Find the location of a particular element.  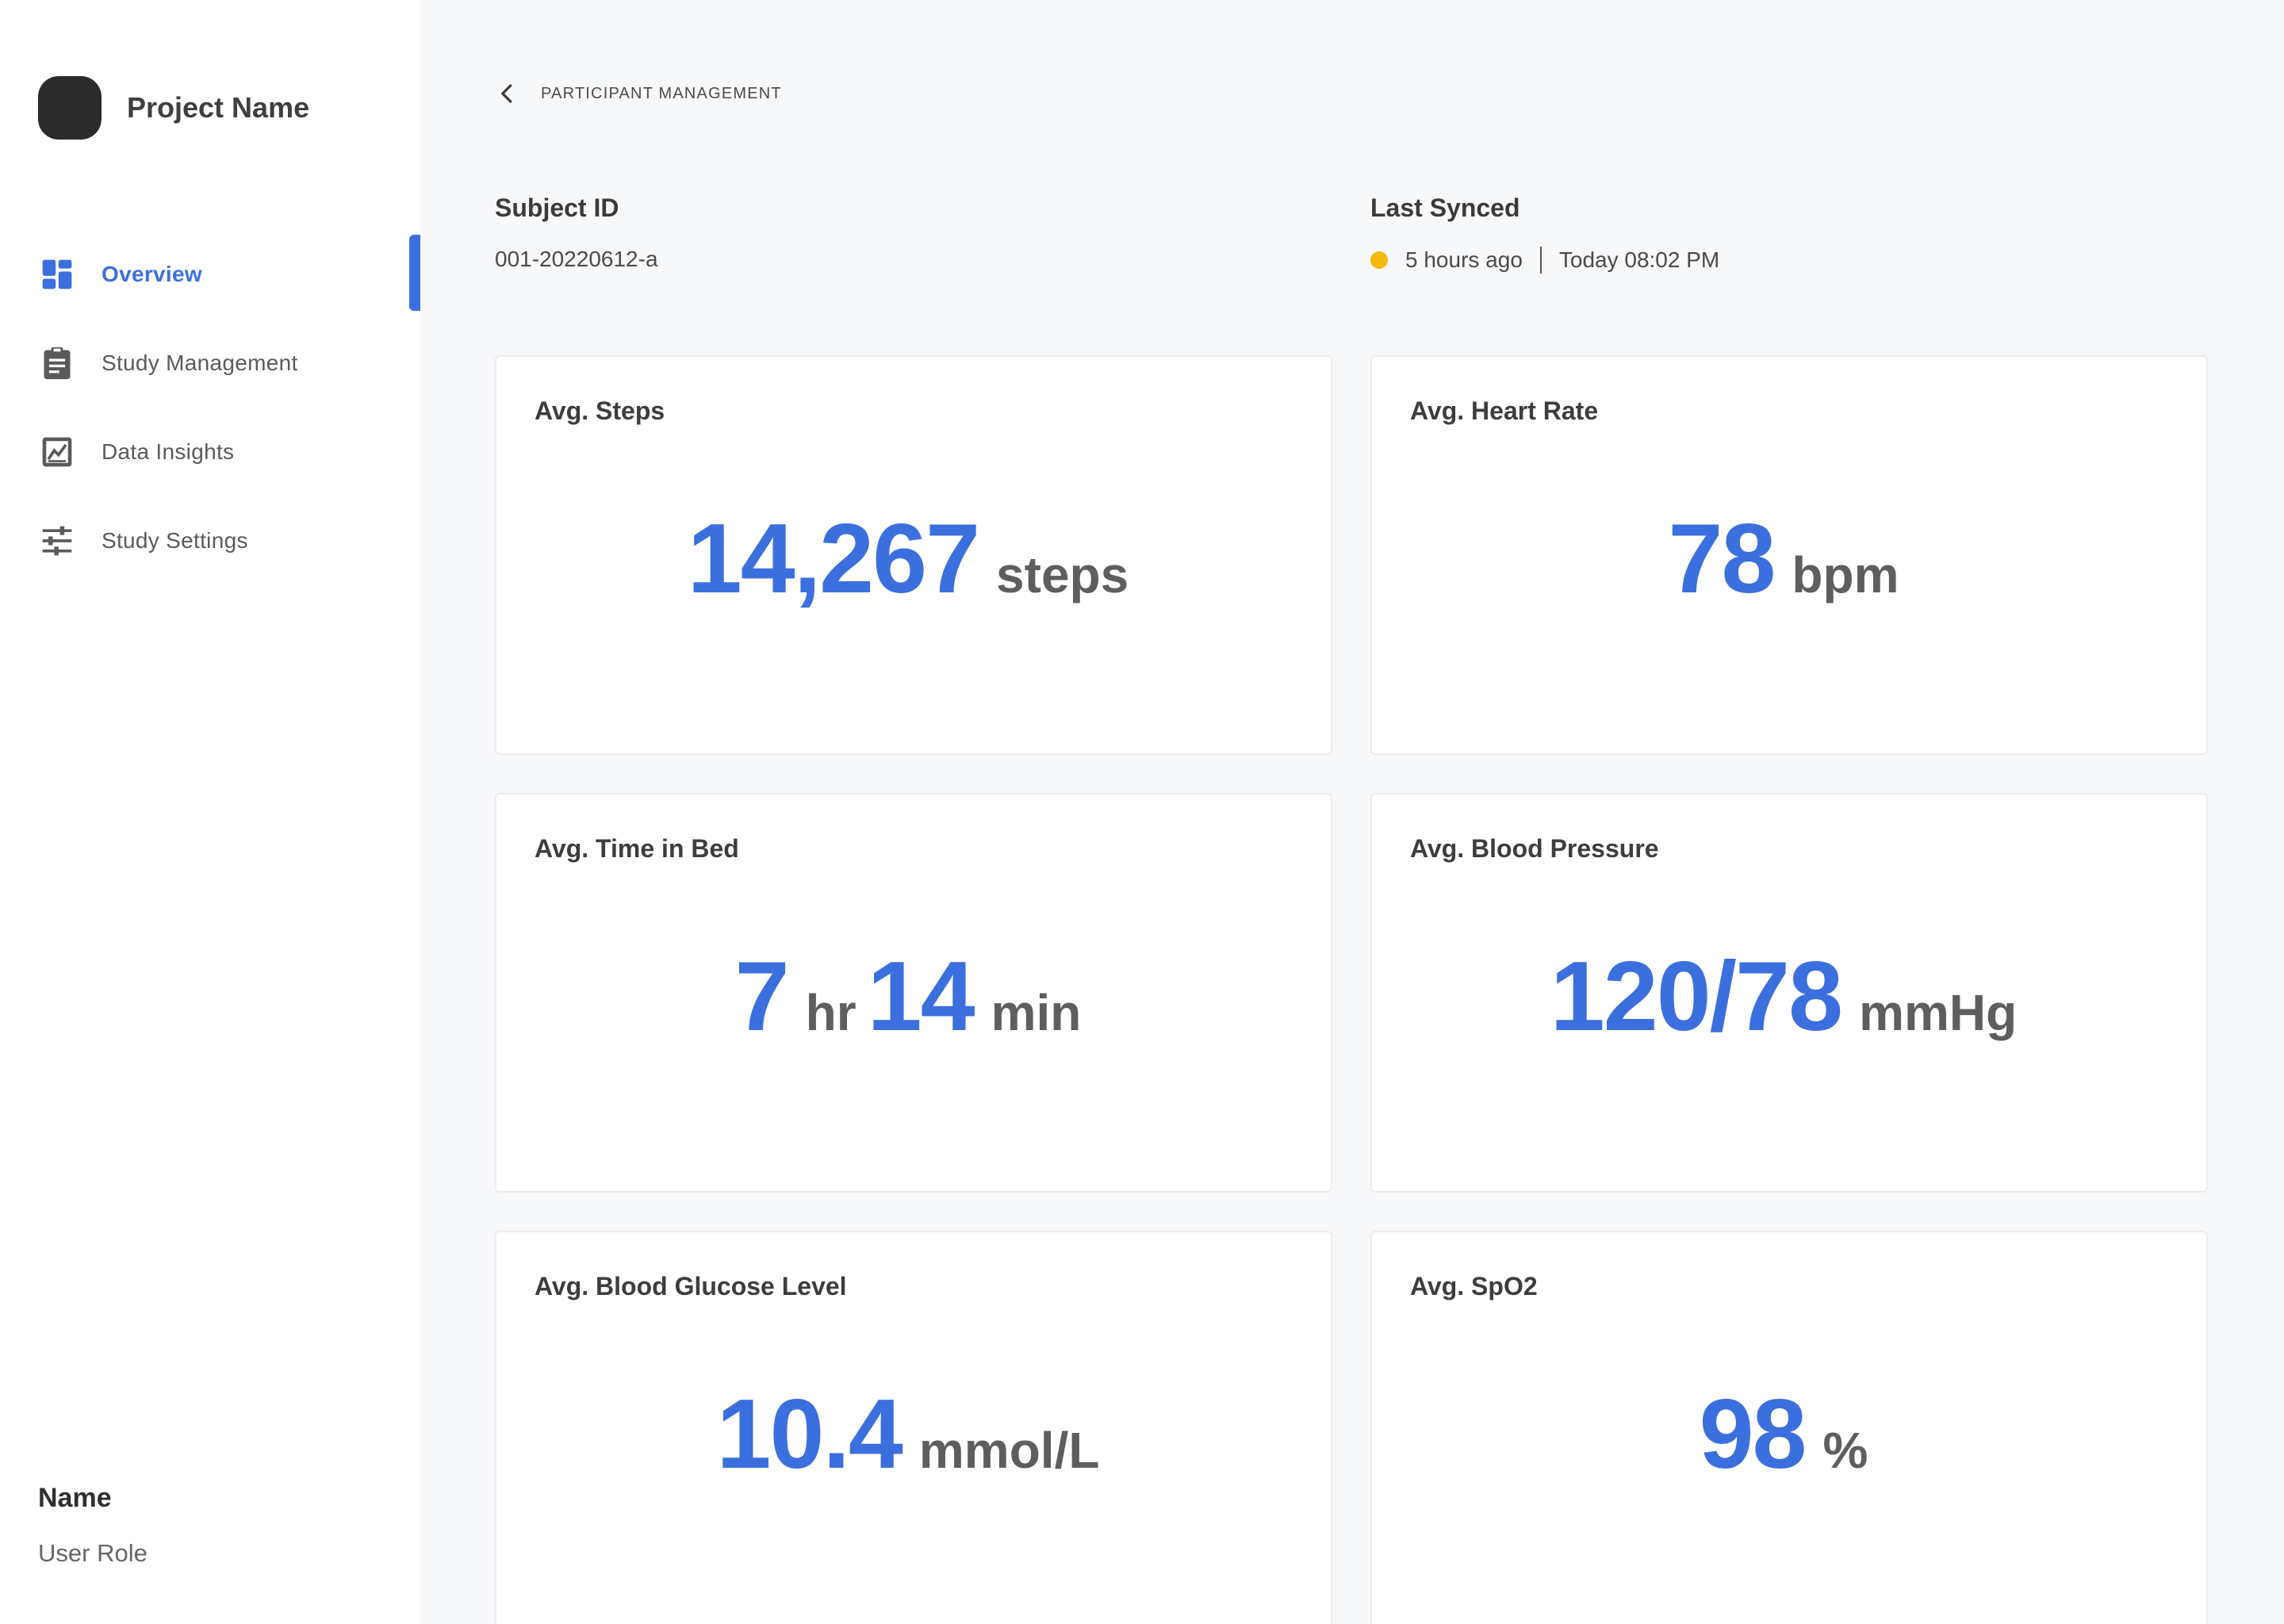

subject-id-label: Subject ID is located at coordinates (557, 207).